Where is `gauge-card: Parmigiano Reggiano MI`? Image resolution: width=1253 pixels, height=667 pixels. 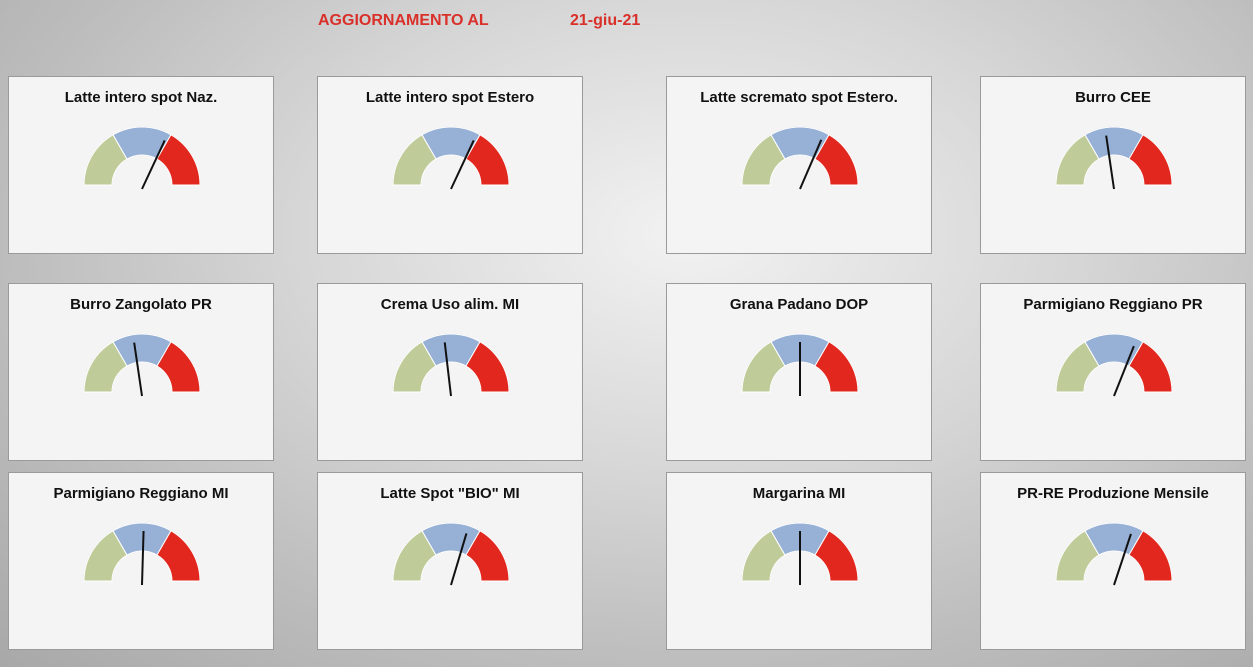
gauge-card: Parmigiano Reggiano MI is located at coordinates (141, 561).